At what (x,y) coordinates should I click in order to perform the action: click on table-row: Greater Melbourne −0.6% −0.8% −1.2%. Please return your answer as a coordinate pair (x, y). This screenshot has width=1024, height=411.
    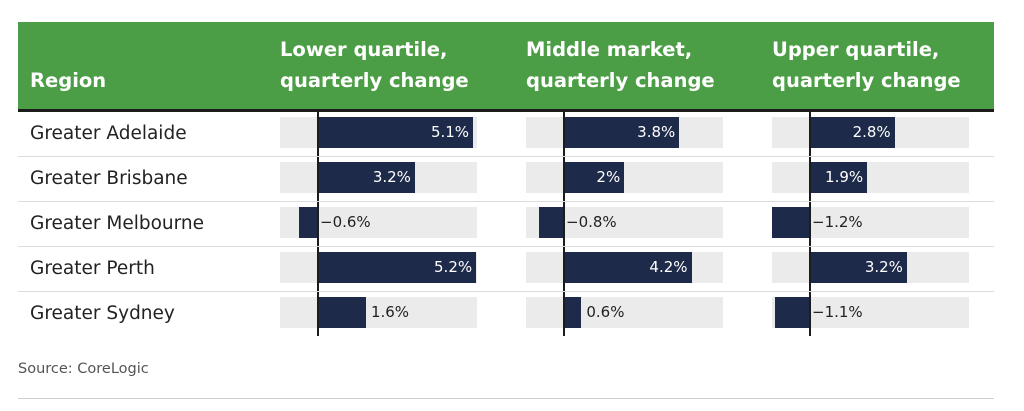
    Looking at the image, I should click on (506, 224).